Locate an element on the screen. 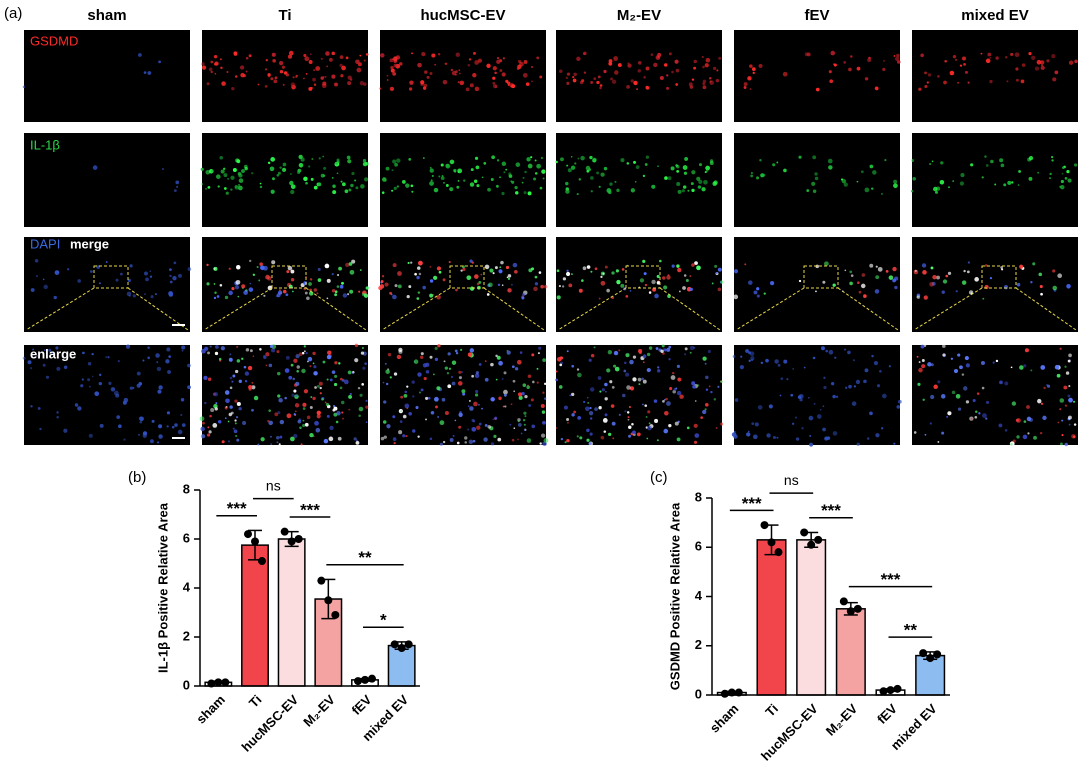 Image resolution: width=1080 pixels, height=783 pixels. data-point is located at coordinates (328, 600).